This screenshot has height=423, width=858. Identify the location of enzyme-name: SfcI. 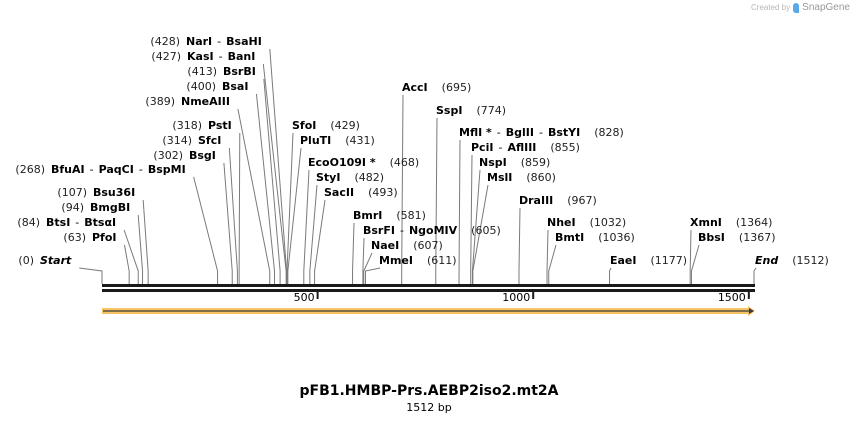
(209, 140).